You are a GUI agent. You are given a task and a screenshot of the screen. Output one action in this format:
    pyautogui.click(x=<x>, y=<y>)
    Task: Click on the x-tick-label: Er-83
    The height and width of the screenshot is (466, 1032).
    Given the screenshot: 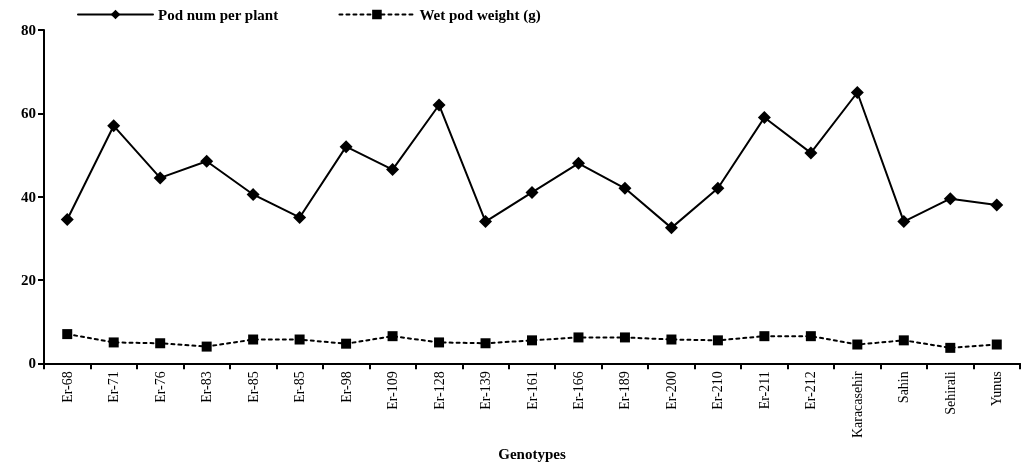 What is the action you would take?
    pyautogui.click(x=207, y=387)
    